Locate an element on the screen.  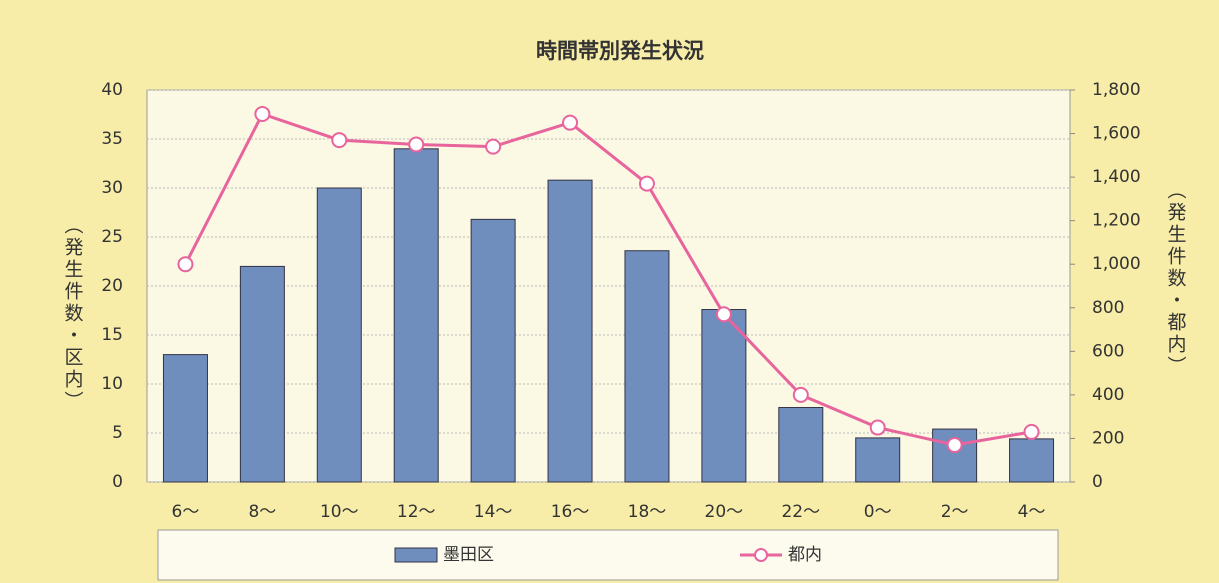
y2-tick-label: 400 is located at coordinates (1108, 395).